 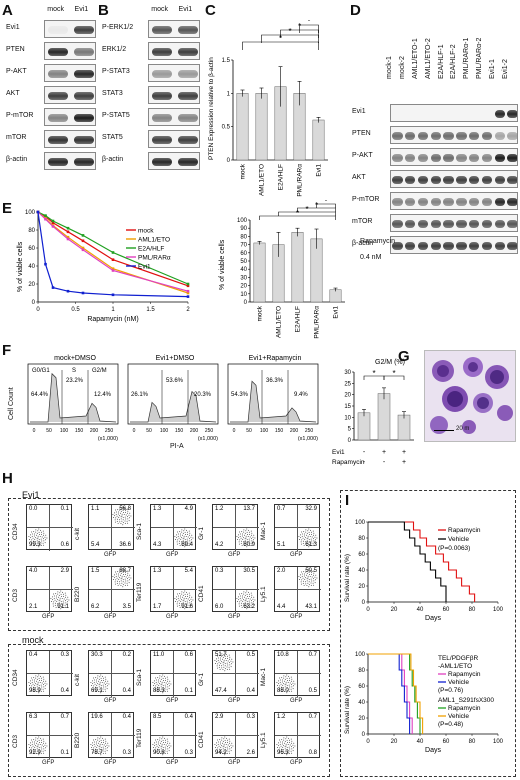 What do you see at coordinates (446, 610) in the screenshot?
I see `x-tick-label: 60` at bounding box center [446, 610].